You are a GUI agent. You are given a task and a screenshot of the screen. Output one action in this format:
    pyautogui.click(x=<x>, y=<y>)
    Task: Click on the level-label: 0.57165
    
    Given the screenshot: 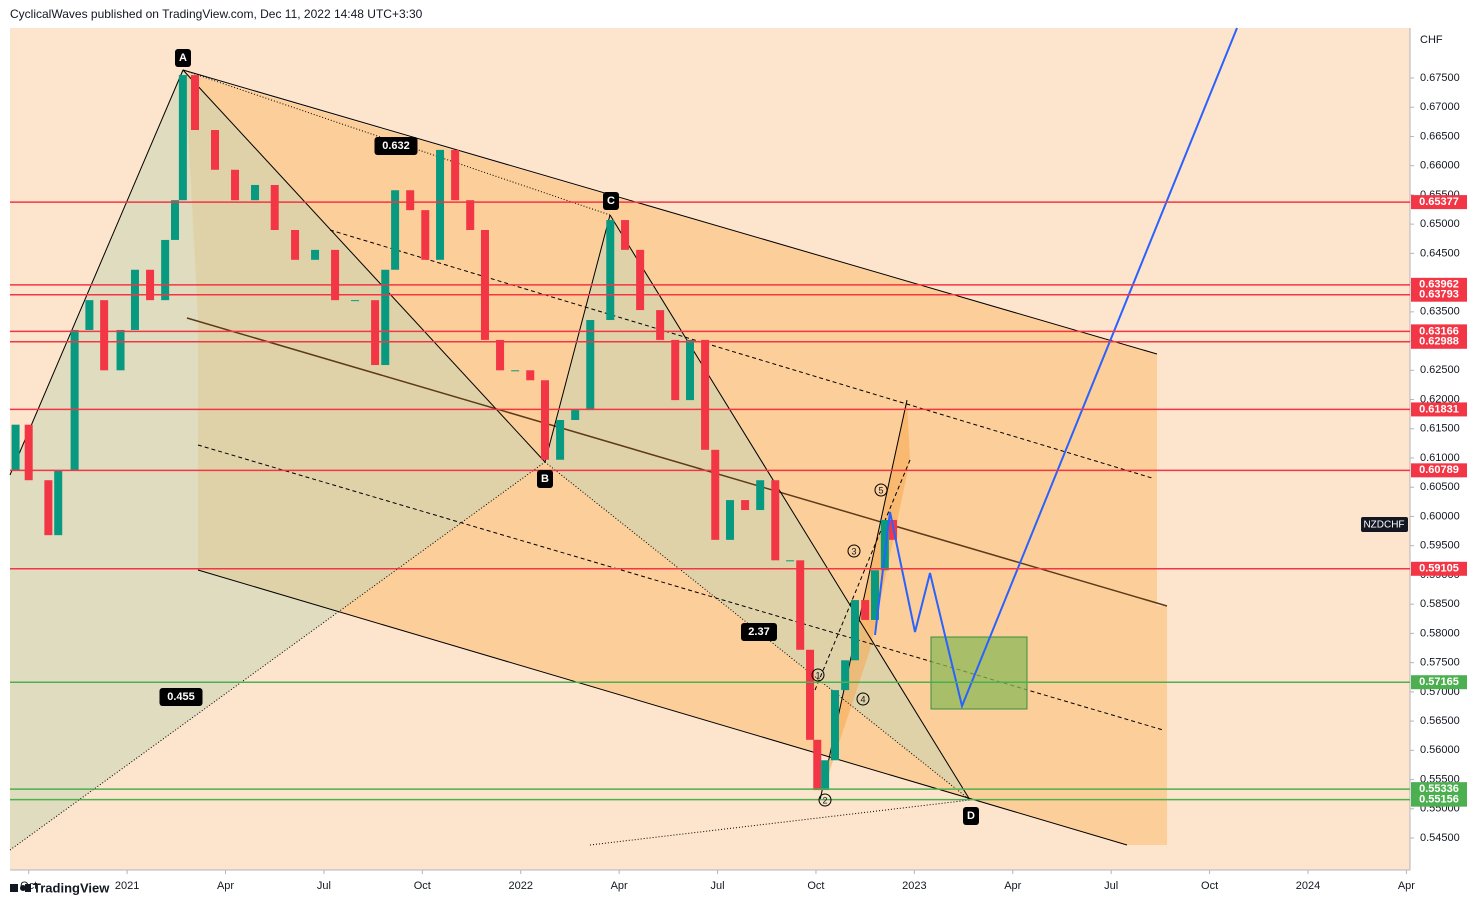 What is the action you would take?
    pyautogui.click(x=1439, y=682)
    